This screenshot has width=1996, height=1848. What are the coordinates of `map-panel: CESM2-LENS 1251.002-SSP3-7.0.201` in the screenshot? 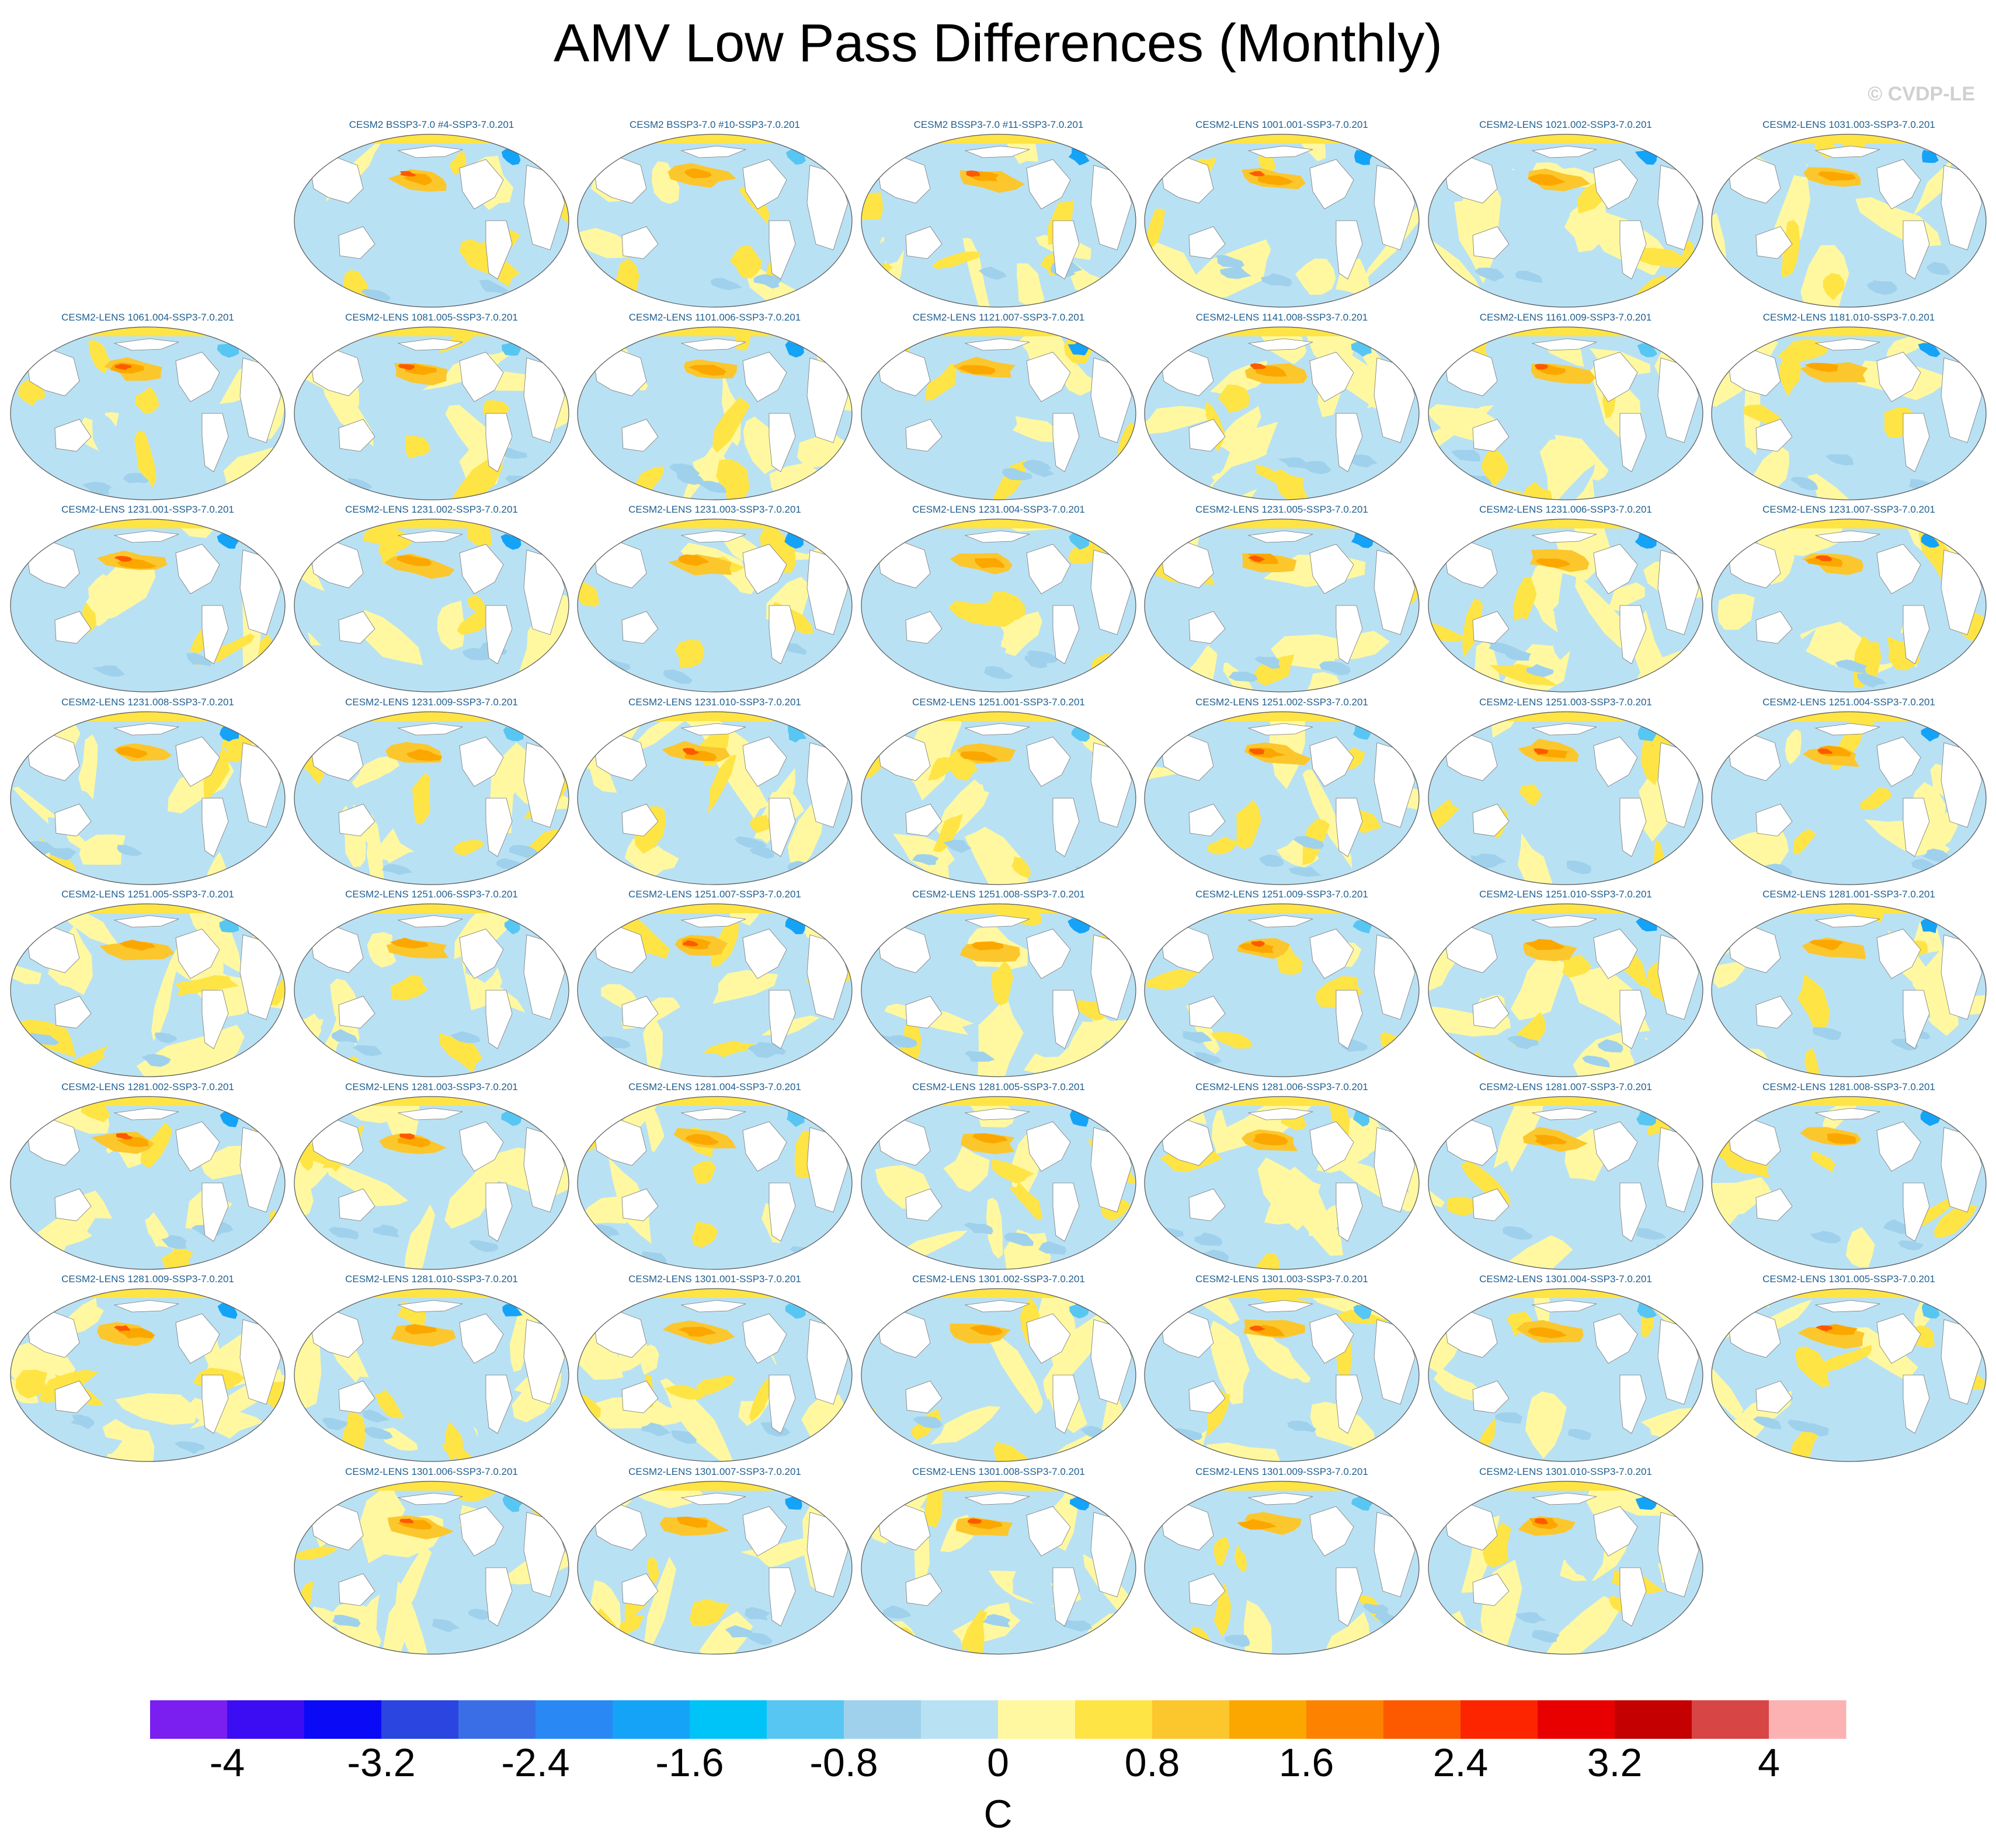 It's located at (1282, 792).